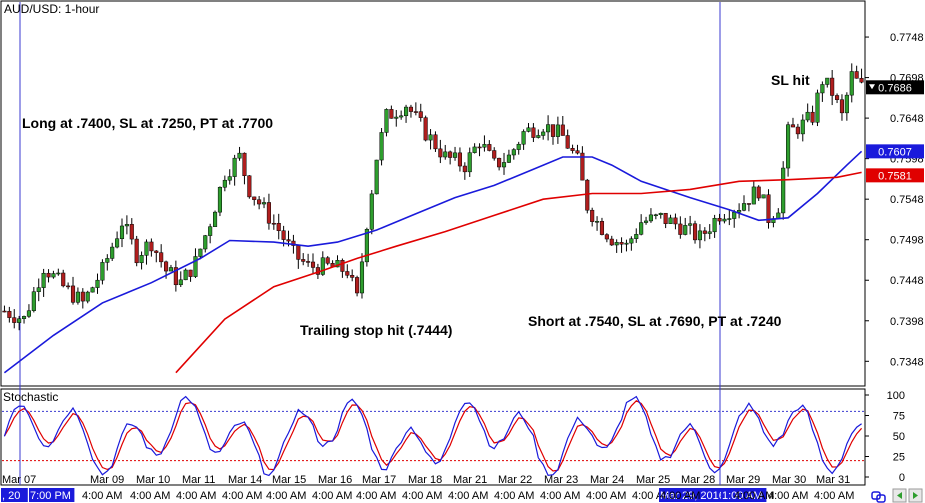 This screenshot has height=503, width=925. Describe the element at coordinates (19, 480) in the screenshot. I see `date-tick-label: Mar 07` at that location.